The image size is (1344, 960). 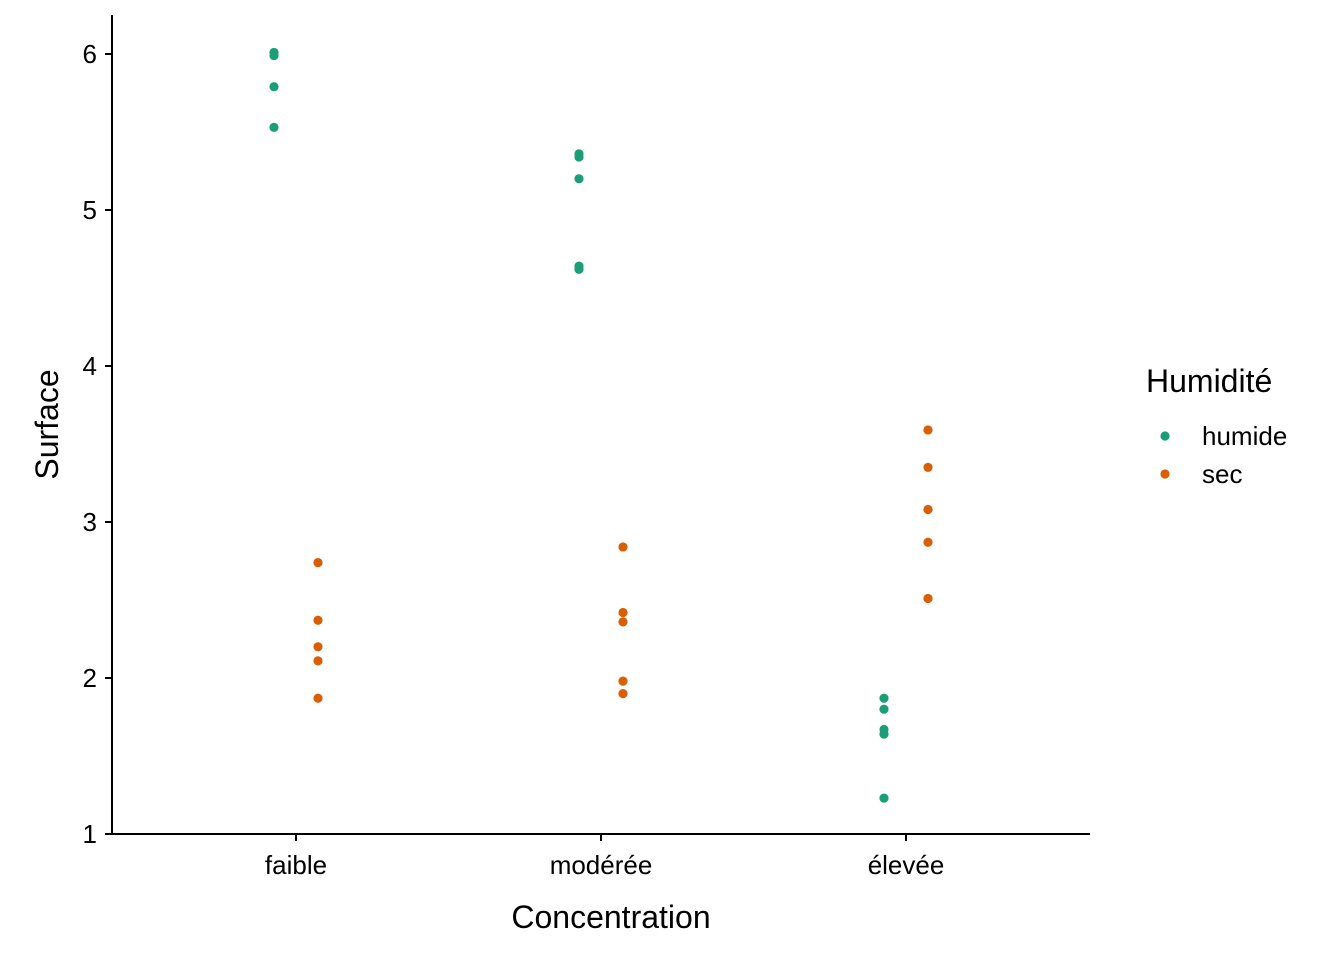 What do you see at coordinates (90, 522) in the screenshot?
I see `y-tick-label: 3` at bounding box center [90, 522].